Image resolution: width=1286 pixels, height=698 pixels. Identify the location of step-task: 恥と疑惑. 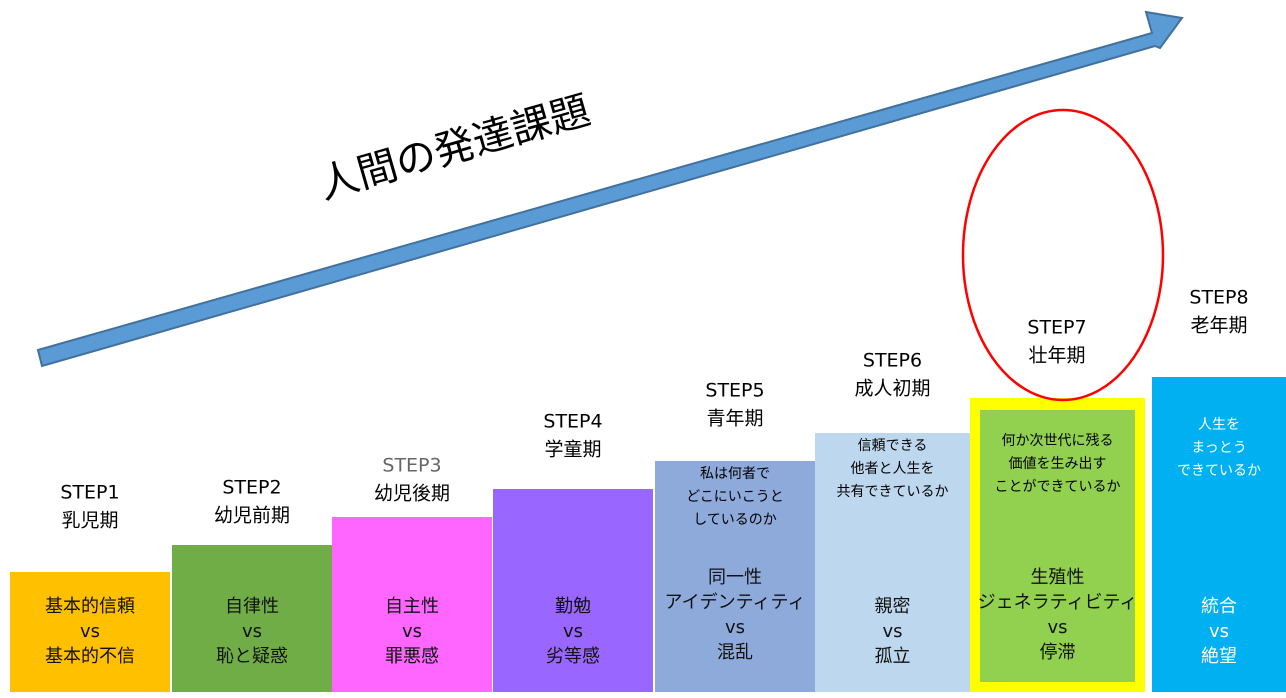
(252, 656).